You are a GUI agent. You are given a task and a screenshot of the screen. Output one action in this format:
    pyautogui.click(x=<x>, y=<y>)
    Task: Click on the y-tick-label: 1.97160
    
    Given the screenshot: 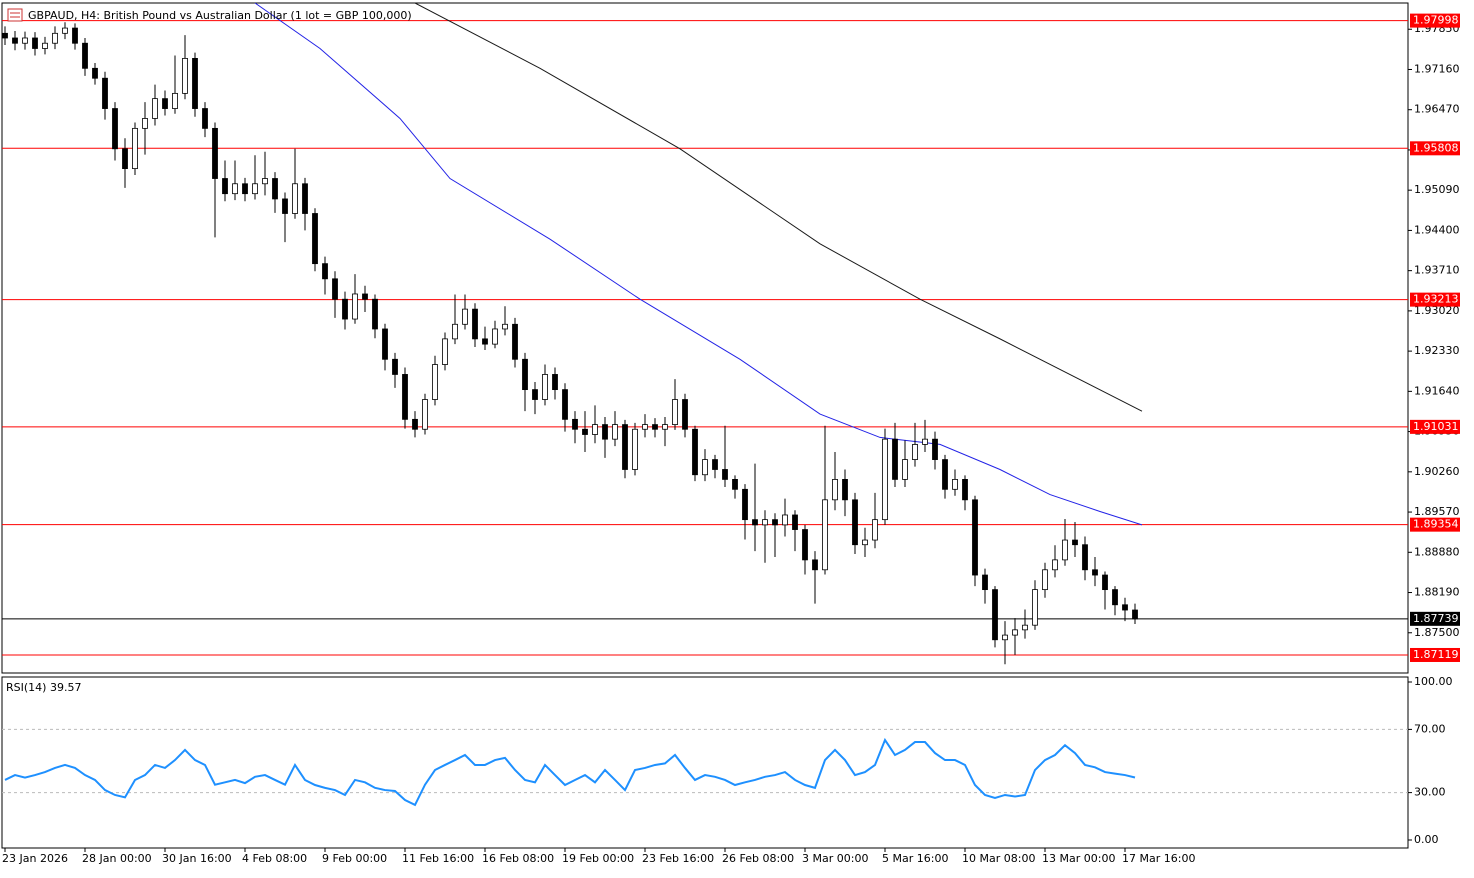 What is the action you would take?
    pyautogui.click(x=1437, y=68)
    